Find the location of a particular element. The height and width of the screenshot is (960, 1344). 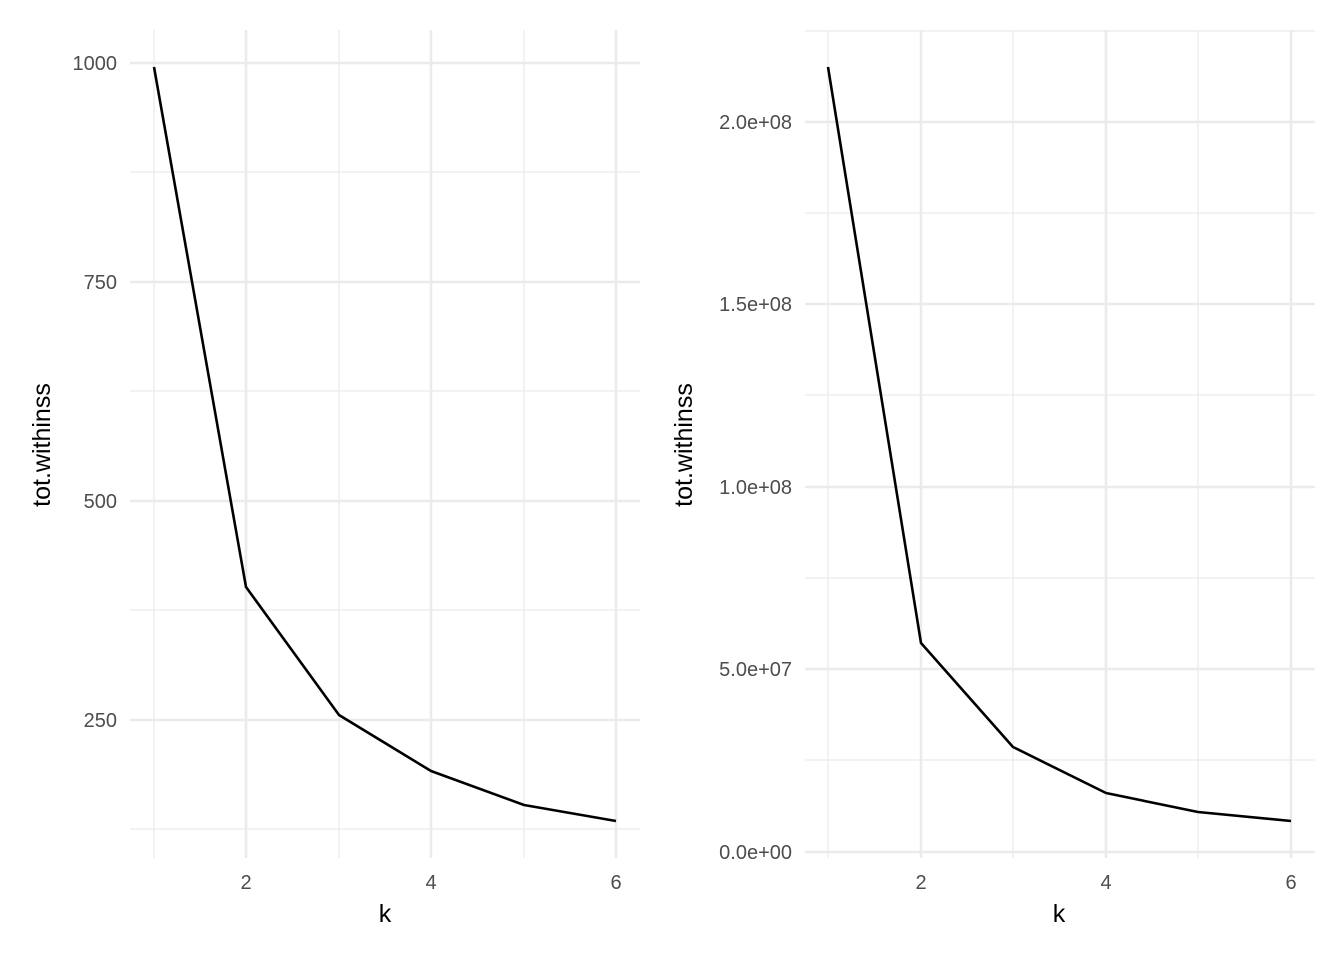

right-x-axis-title: k is located at coordinates (1059, 914).